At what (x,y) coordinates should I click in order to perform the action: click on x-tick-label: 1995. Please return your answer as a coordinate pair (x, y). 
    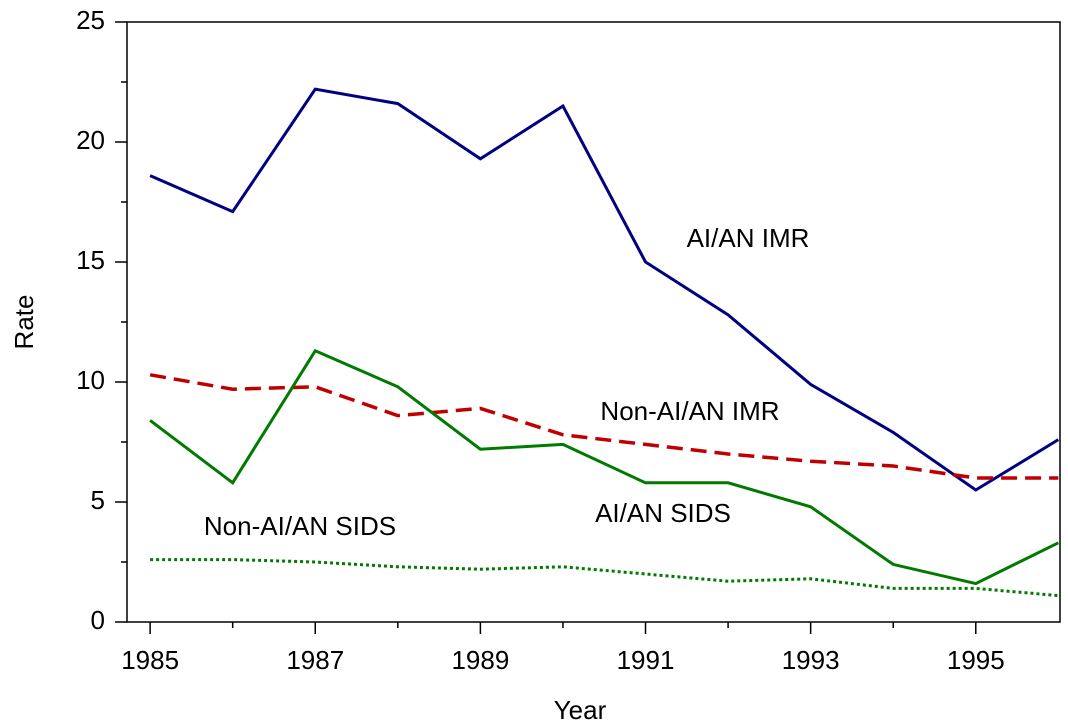
    Looking at the image, I should click on (976, 660).